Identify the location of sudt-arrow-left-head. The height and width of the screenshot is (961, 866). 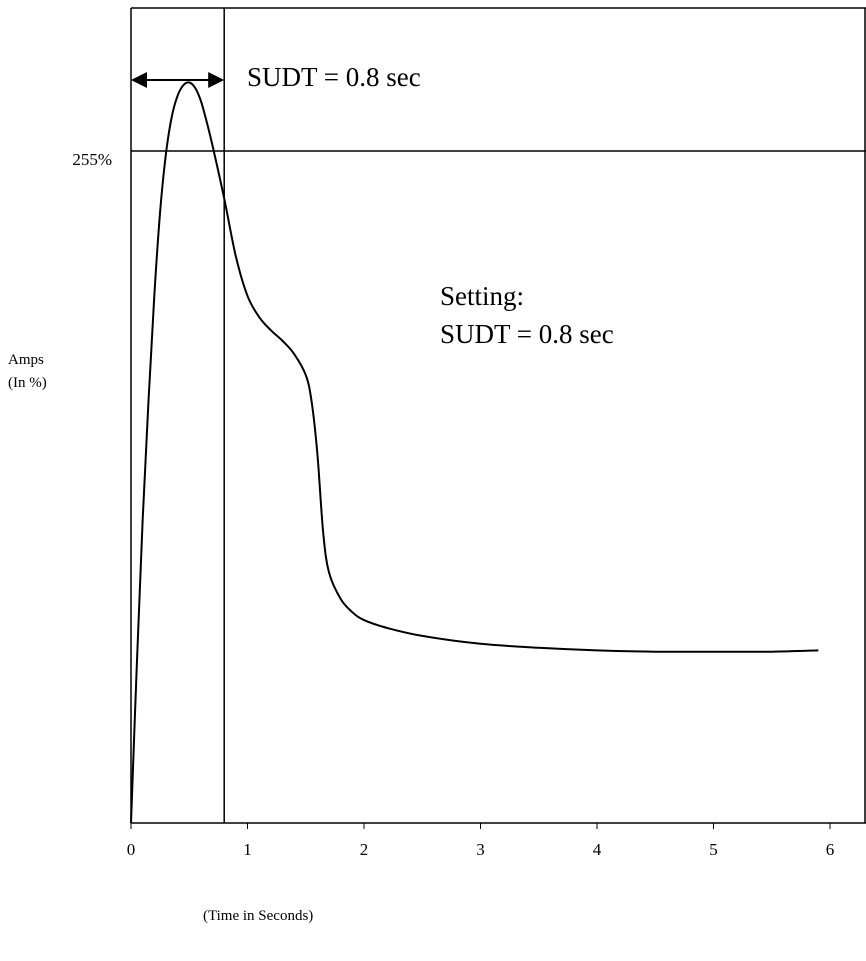
(139, 80).